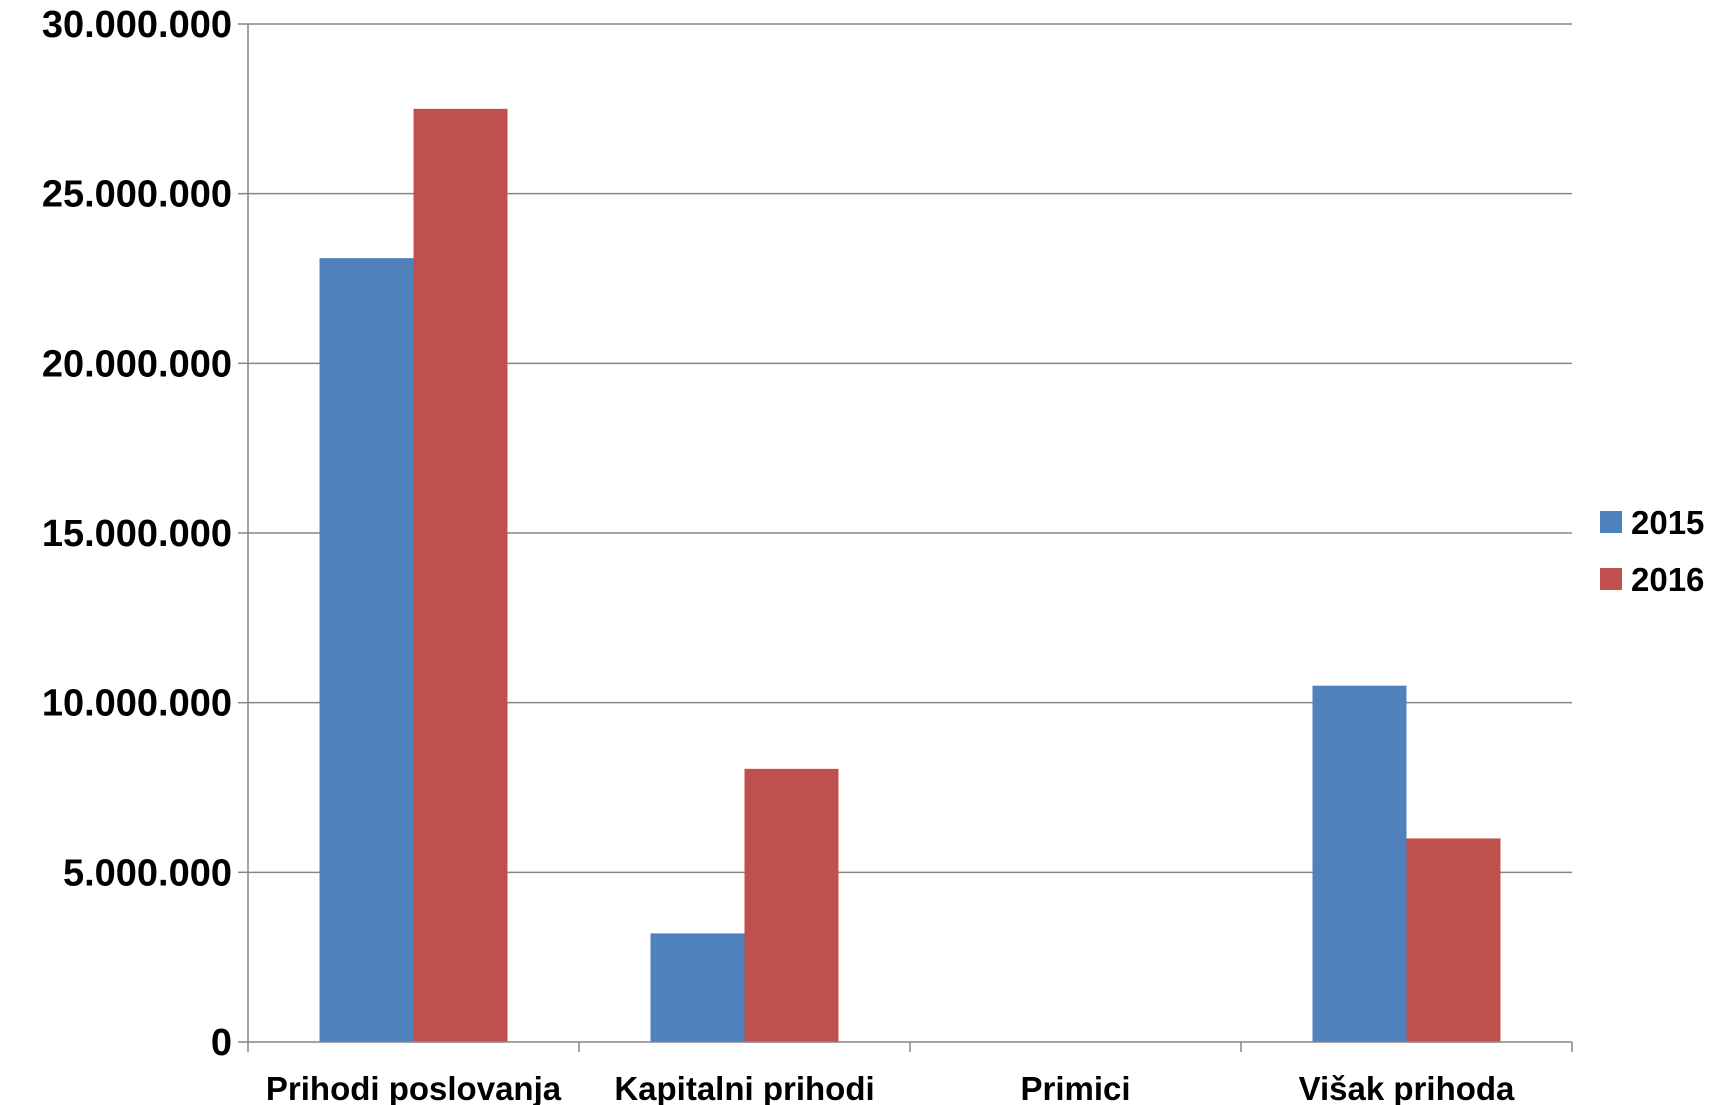 The height and width of the screenshot is (1105, 1717). I want to click on y-tick-label: 0, so click(221, 1043).